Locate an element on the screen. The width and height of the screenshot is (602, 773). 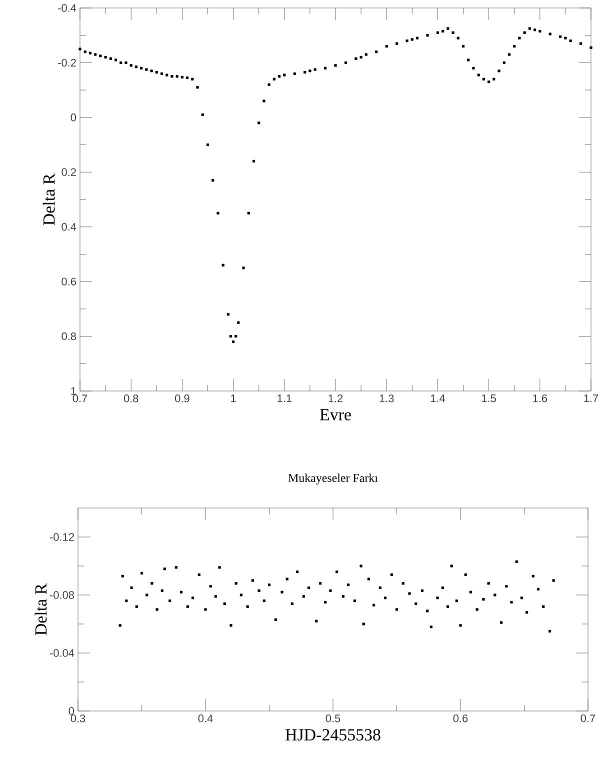
x-tick-label: 0.8 is located at coordinates (131, 398).